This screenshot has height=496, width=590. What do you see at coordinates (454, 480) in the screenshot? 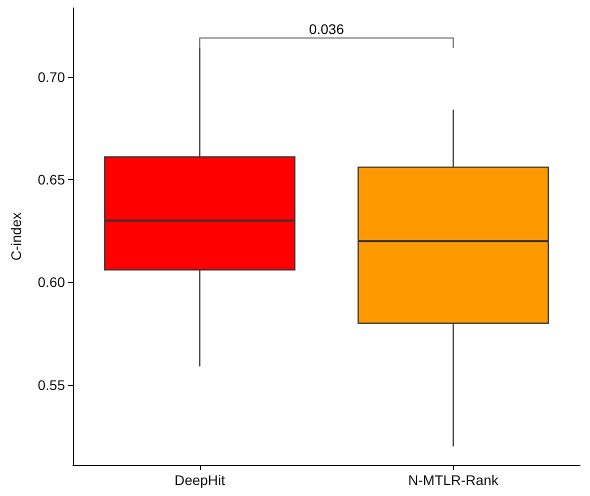
I see `x-tick-label: N-MTLR-Rank` at bounding box center [454, 480].